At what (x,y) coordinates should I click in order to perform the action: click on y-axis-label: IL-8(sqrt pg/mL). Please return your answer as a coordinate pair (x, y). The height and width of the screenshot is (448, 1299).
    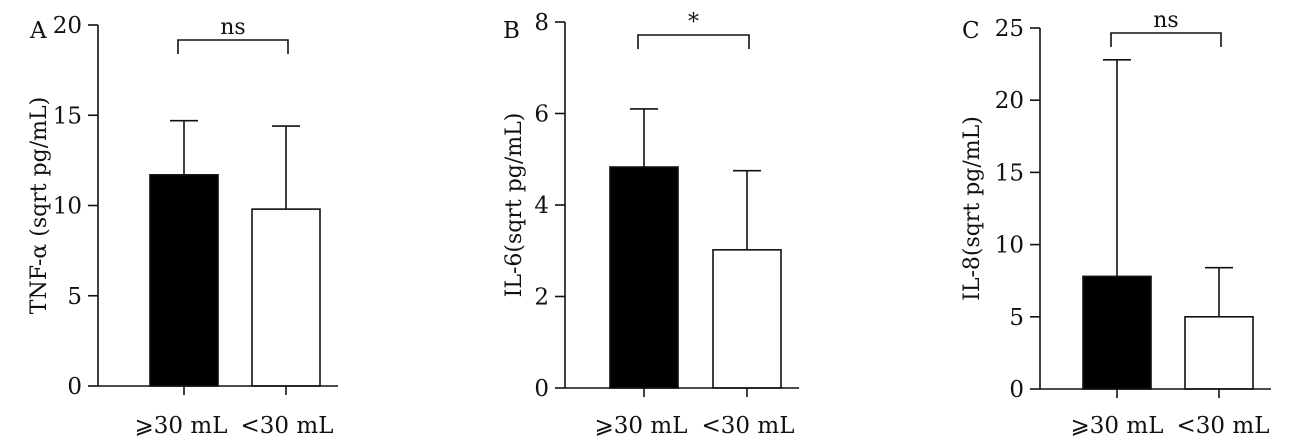
    Looking at the image, I should click on (972, 208).